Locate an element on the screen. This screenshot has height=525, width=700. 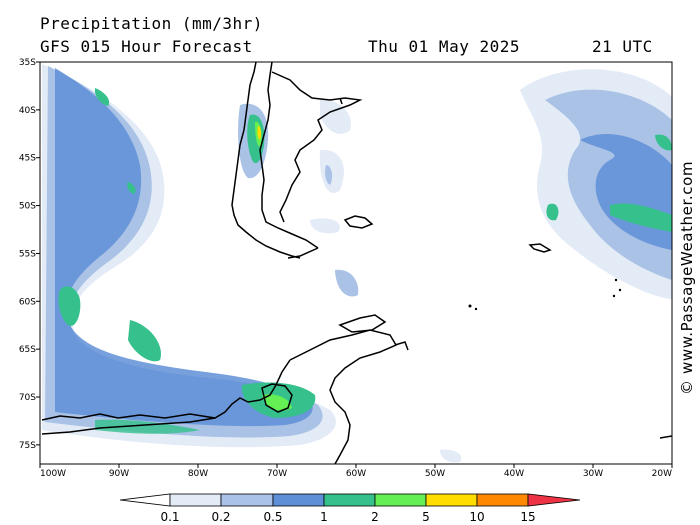
lon-tick-label: 30W is located at coordinates (593, 474).